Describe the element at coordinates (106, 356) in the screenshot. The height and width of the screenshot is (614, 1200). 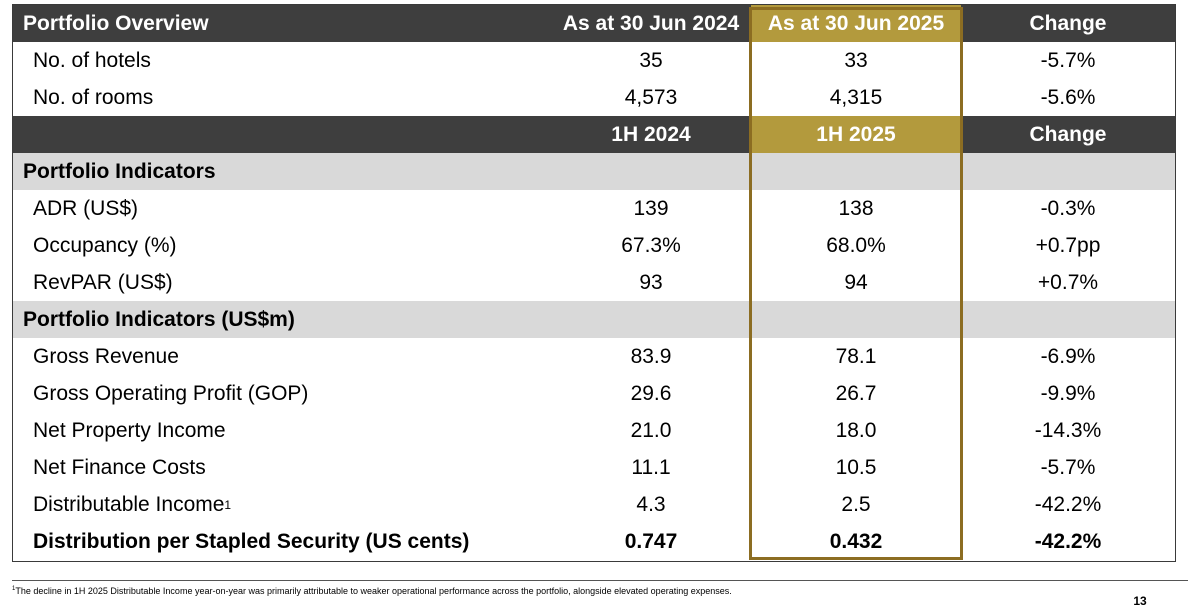
I see `row-label: Gross Revenue` at that location.